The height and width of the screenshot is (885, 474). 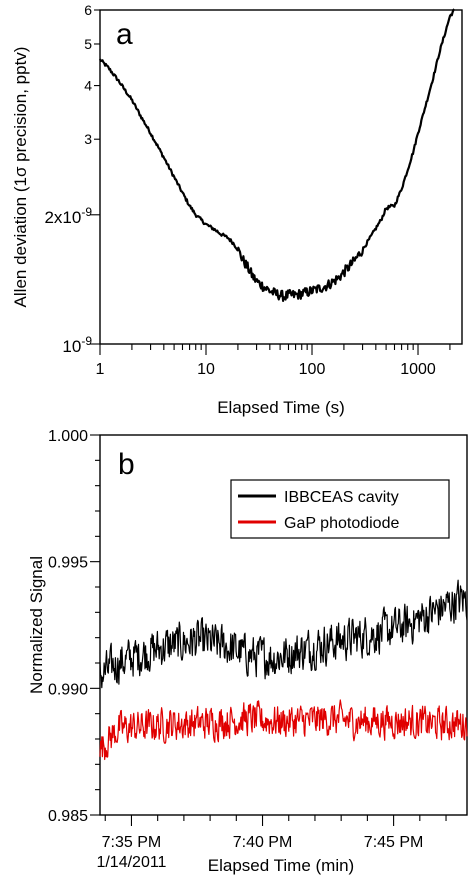 I want to click on y-tick-label: 0.990, so click(x=68, y=689).